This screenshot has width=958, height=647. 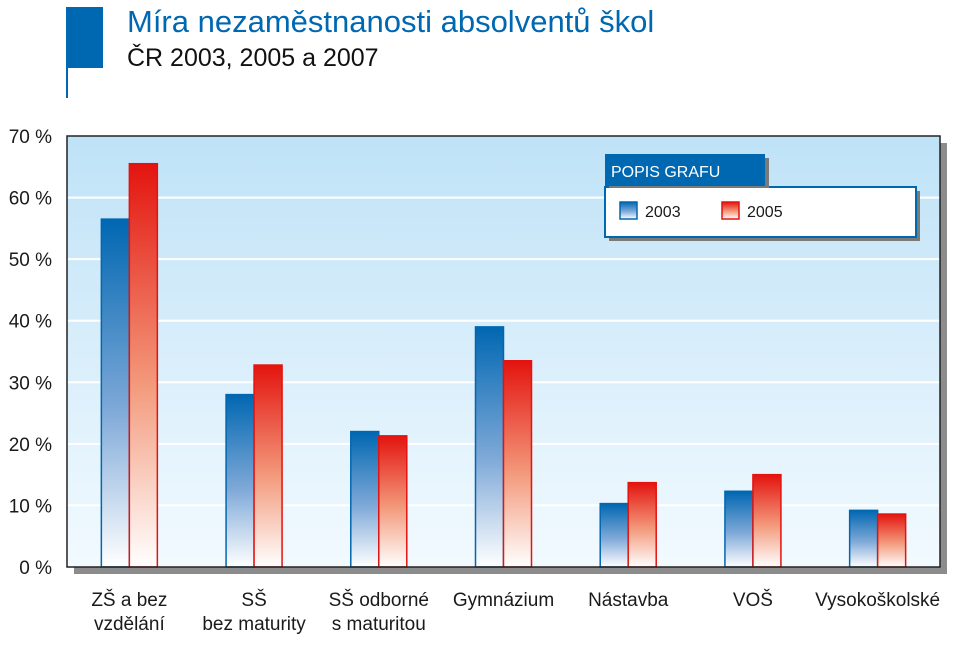 I want to click on x-tick-label: vzdělání, so click(x=129, y=624).